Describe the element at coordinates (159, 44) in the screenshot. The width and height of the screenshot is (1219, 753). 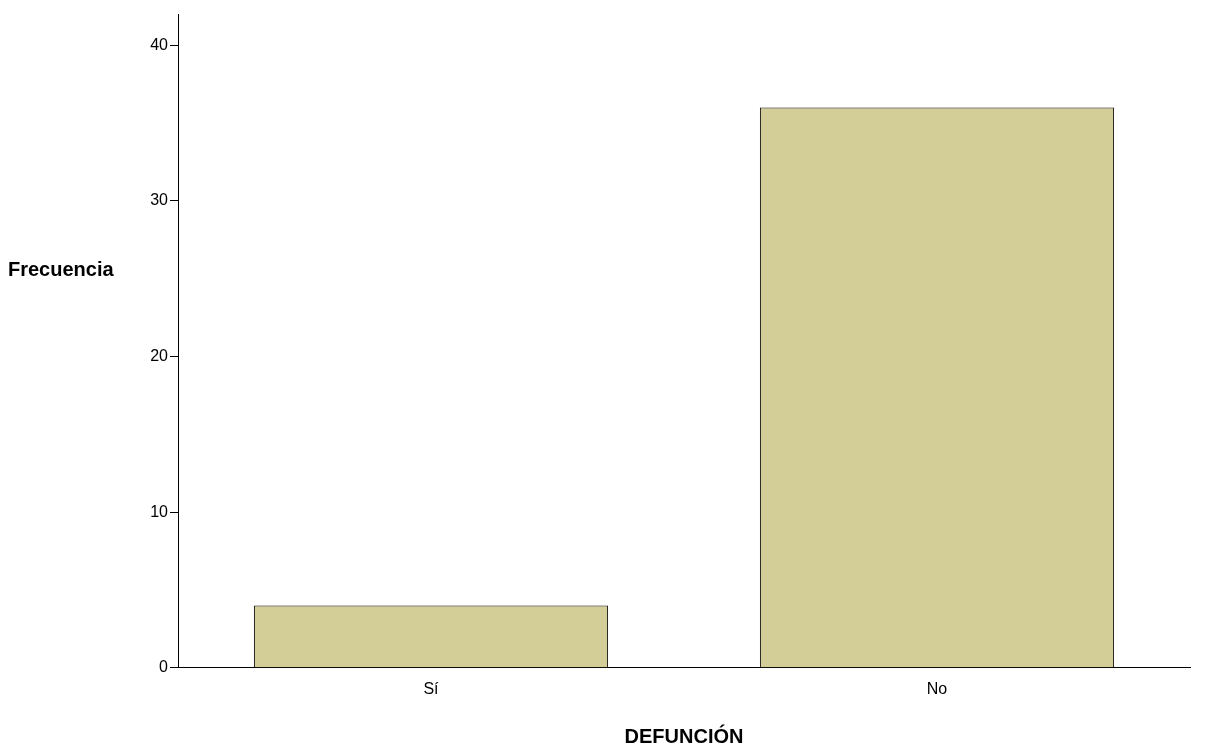
I see `y-tick-label: 40` at that location.